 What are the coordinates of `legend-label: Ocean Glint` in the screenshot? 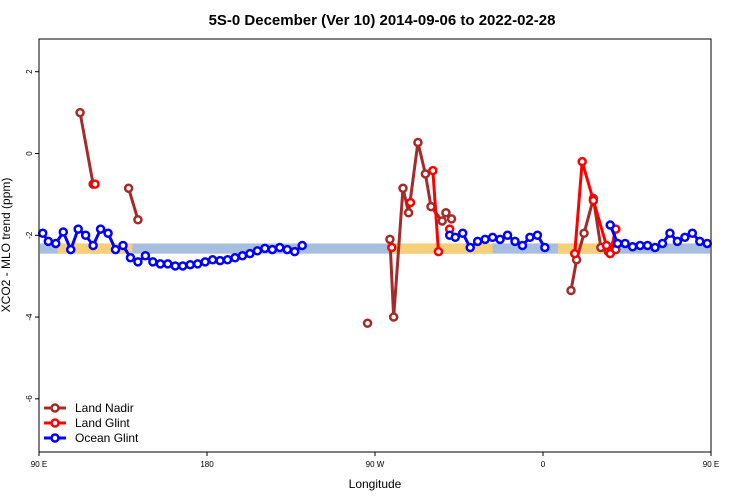 It's located at (107, 438).